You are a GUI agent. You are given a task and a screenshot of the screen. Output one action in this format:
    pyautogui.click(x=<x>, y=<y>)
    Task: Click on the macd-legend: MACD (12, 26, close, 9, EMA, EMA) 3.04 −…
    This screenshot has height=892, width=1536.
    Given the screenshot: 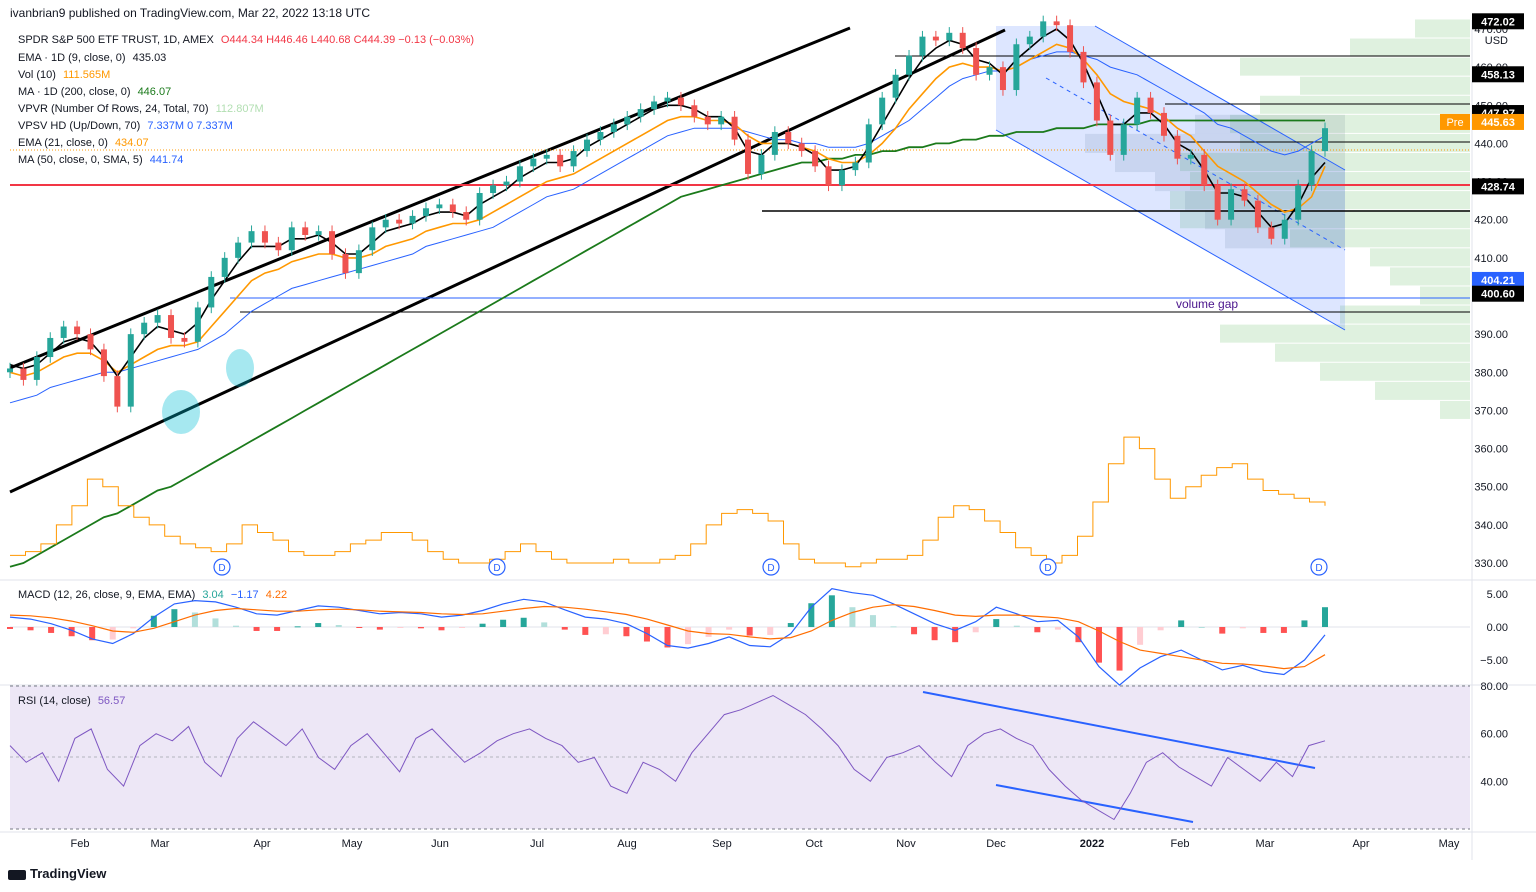 What is the action you would take?
    pyautogui.click(x=152, y=595)
    